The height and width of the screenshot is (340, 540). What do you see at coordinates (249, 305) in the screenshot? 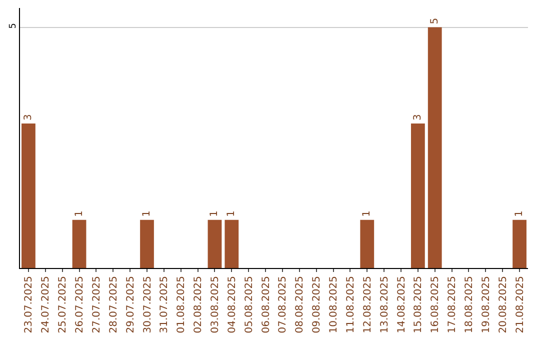
I see `x-tick-label: 05.08.2025` at bounding box center [249, 305].